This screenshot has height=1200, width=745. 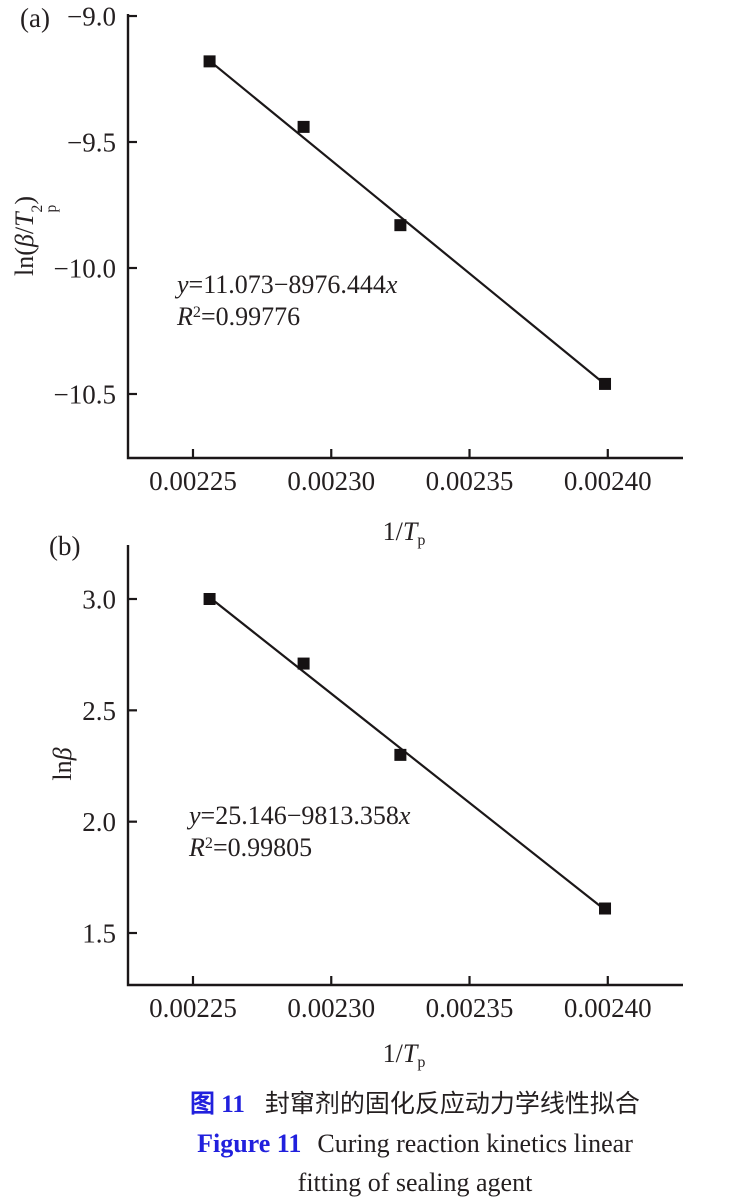 I want to click on chart-a-r-squared: R2=0.99776, so click(x=238, y=317).